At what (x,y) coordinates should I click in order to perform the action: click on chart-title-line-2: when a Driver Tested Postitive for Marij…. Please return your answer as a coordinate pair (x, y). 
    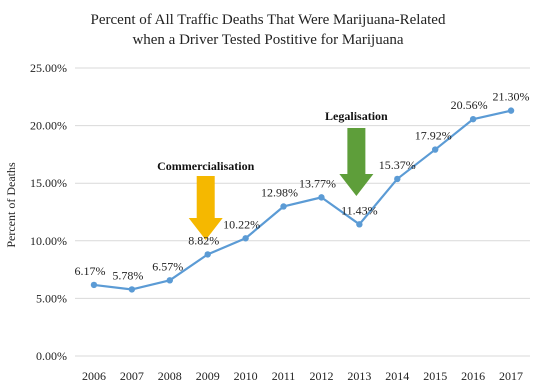
    Looking at the image, I should click on (267, 40).